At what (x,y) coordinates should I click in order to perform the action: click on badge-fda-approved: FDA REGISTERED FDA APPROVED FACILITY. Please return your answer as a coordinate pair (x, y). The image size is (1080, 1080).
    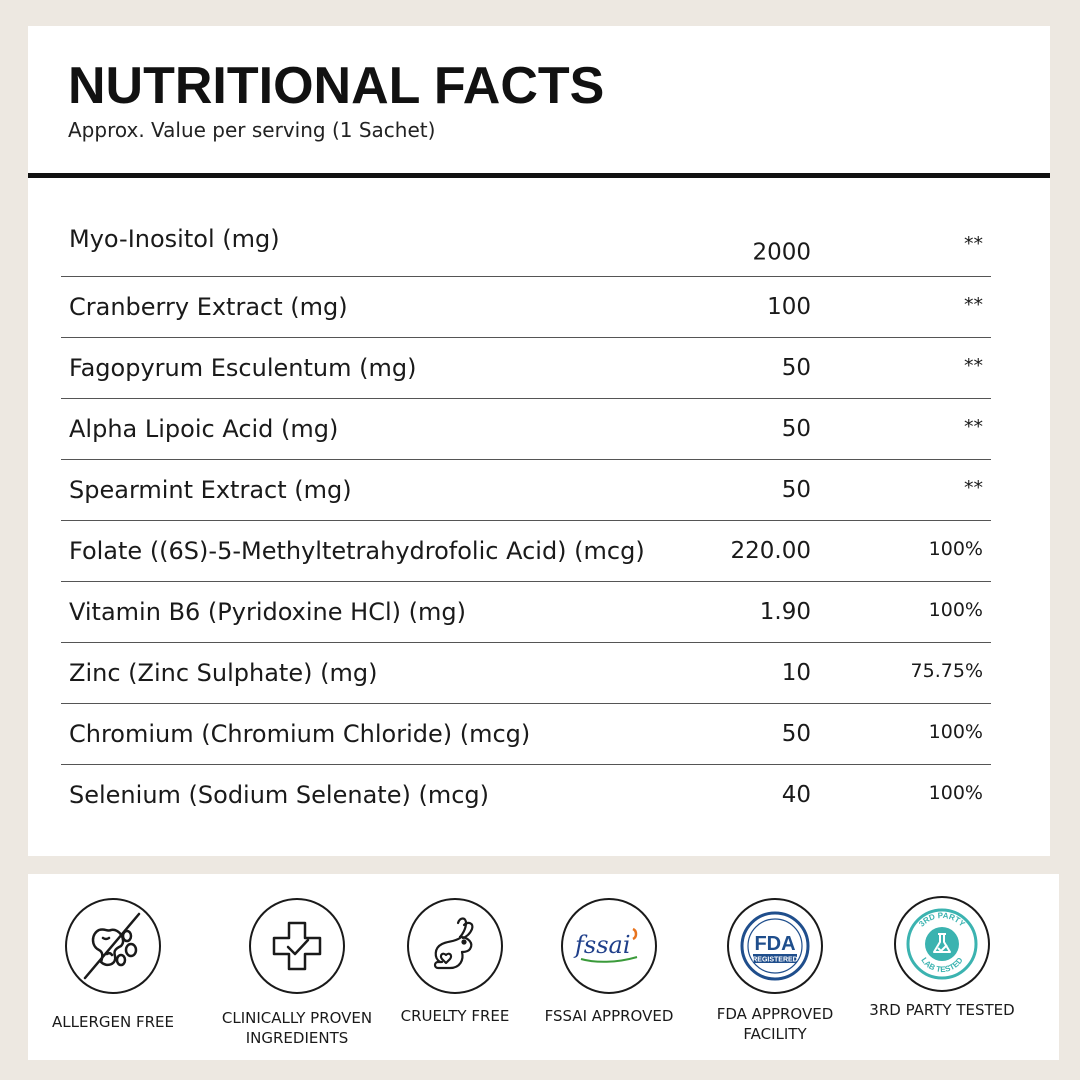
    Looking at the image, I should click on (775, 971).